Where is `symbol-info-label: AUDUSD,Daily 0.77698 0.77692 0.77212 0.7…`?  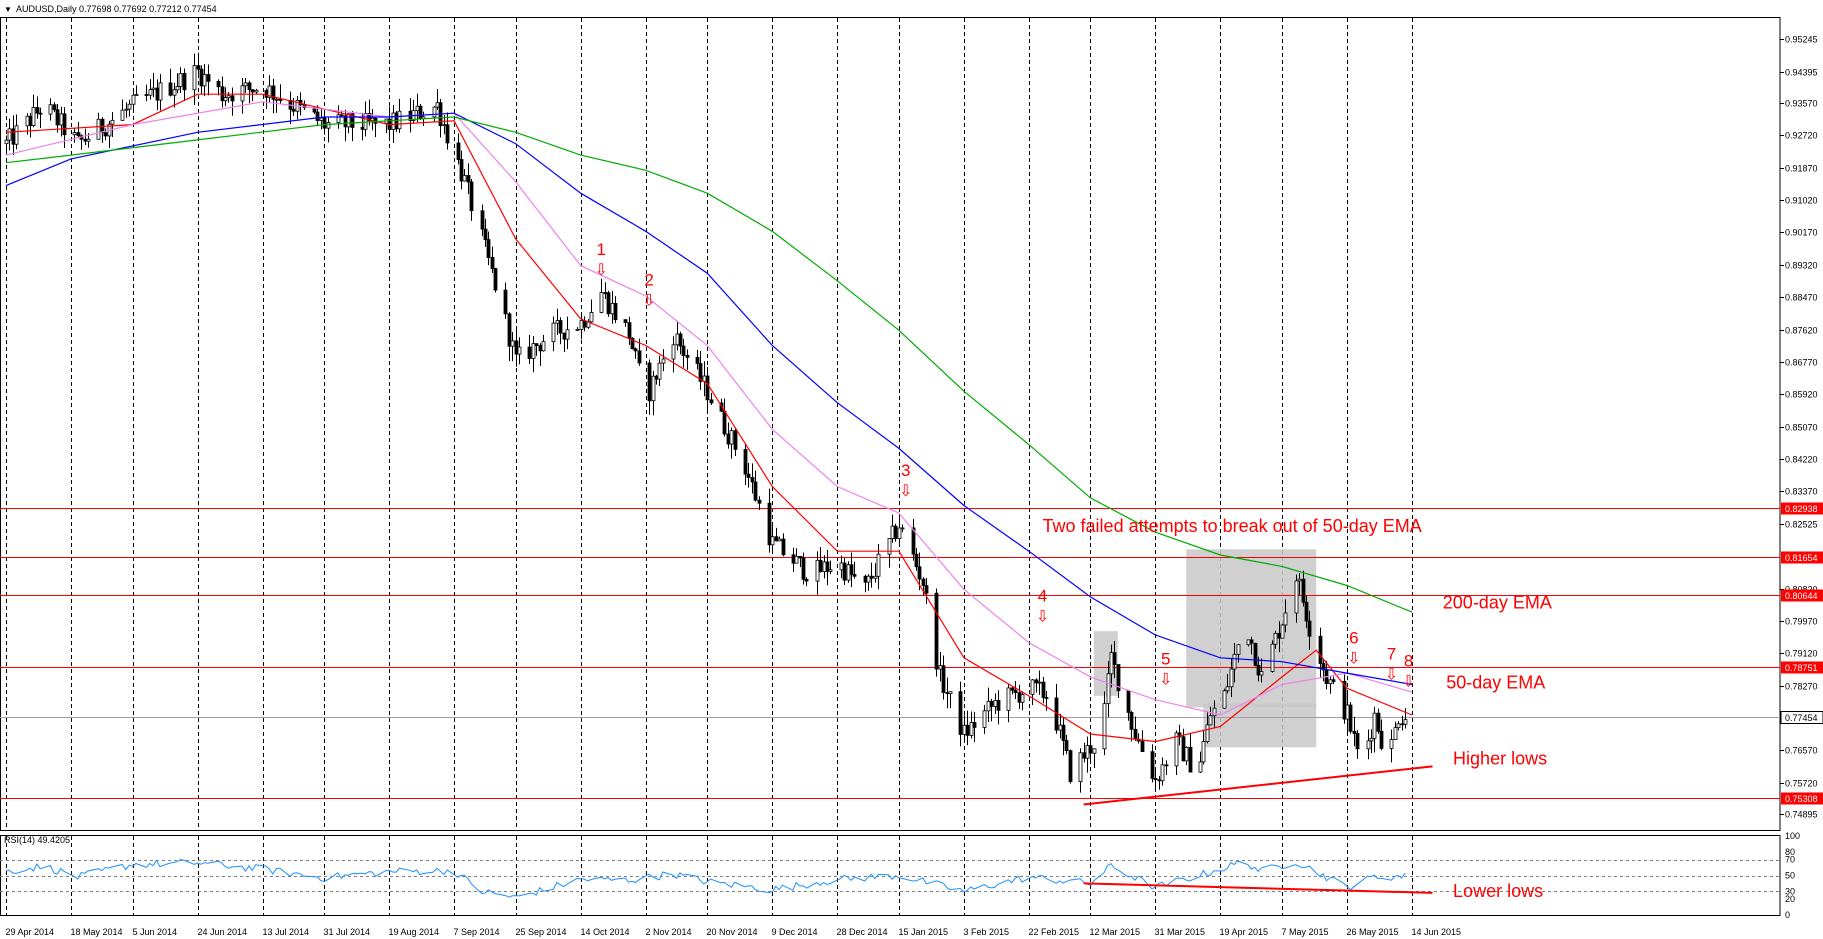
symbol-info-label: AUDUSD,Daily 0.77698 0.77692 0.77212 0.7… is located at coordinates (116, 9).